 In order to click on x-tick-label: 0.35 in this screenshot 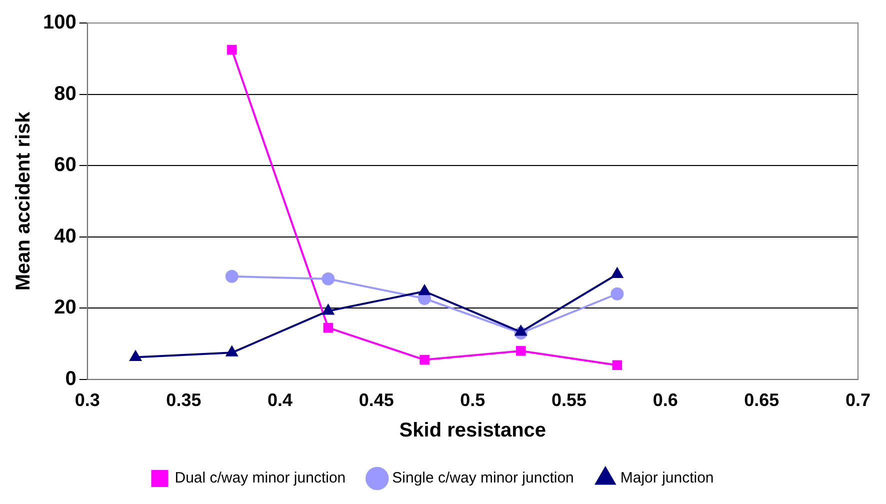, I will do `click(184, 400)`.